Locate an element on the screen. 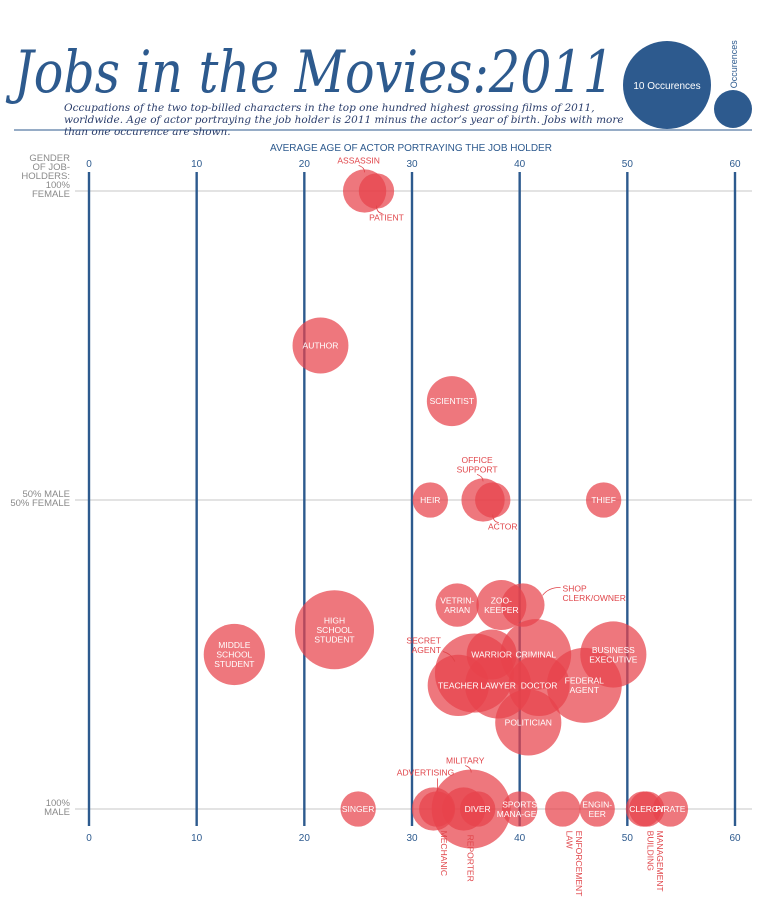  bubble-politician is located at coordinates (528, 722).